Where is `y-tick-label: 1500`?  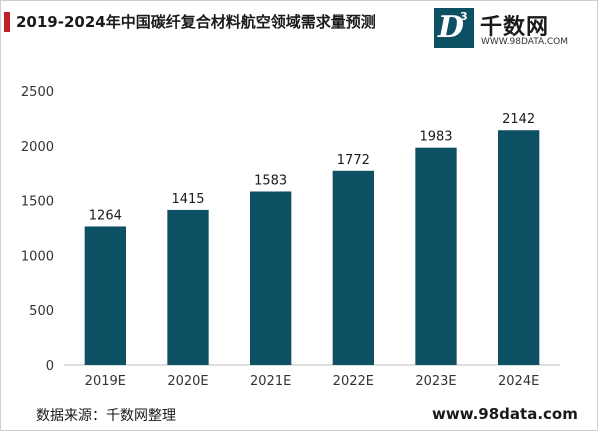
y-tick-label: 1500 is located at coordinates (37, 202).